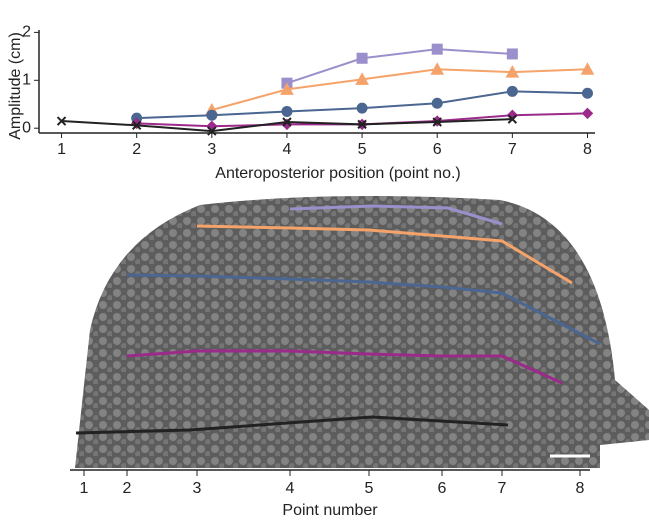 The height and width of the screenshot is (528, 649). What do you see at coordinates (502, 488) in the screenshot?
I see `image-tick-label: 7` at bounding box center [502, 488].